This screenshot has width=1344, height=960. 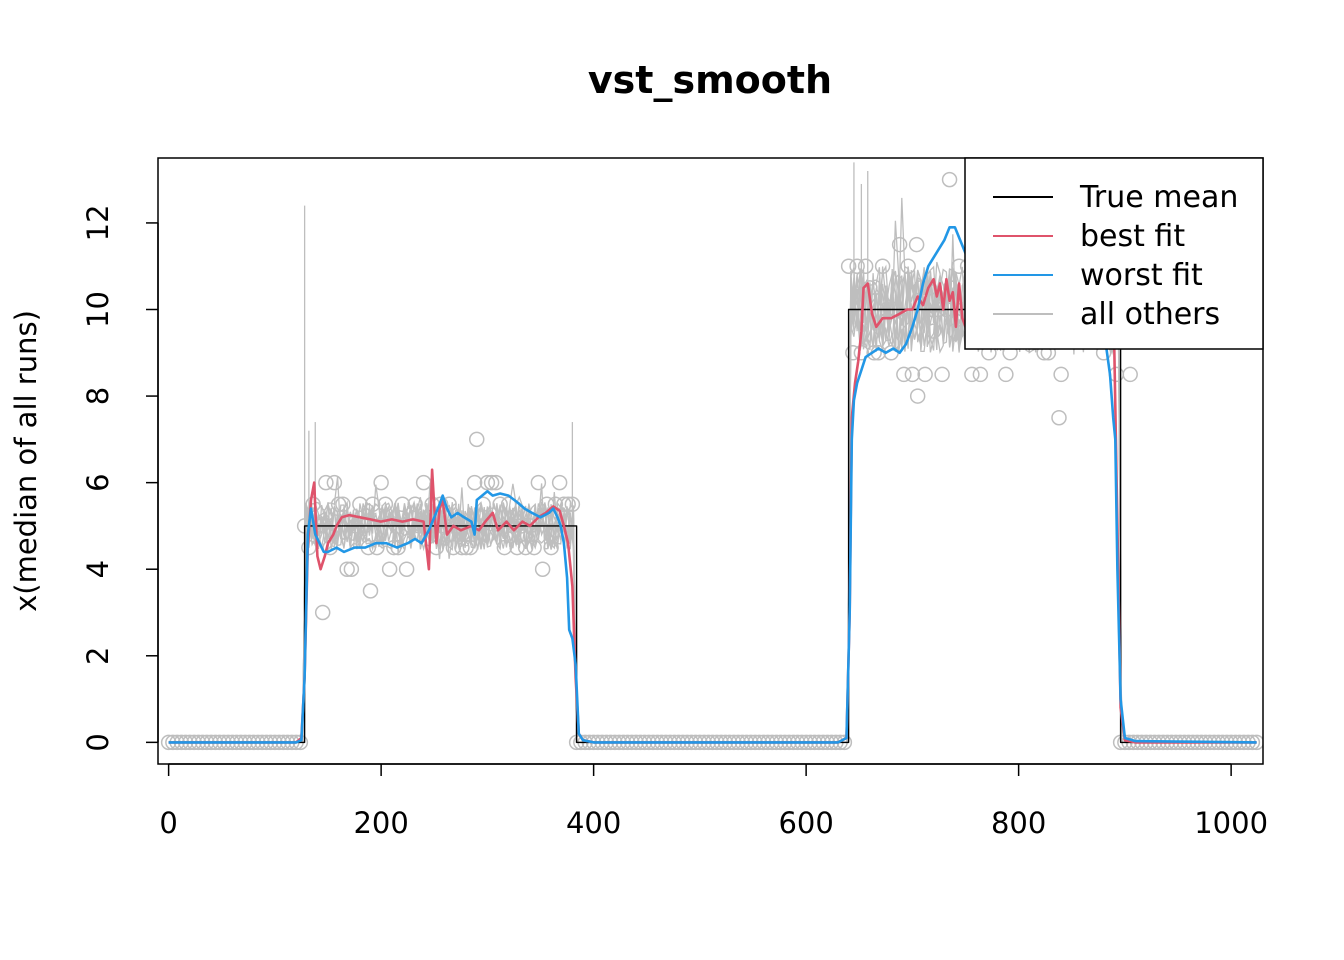 I want to click on legend-label-true-mean: True mean, so click(x=1158, y=197).